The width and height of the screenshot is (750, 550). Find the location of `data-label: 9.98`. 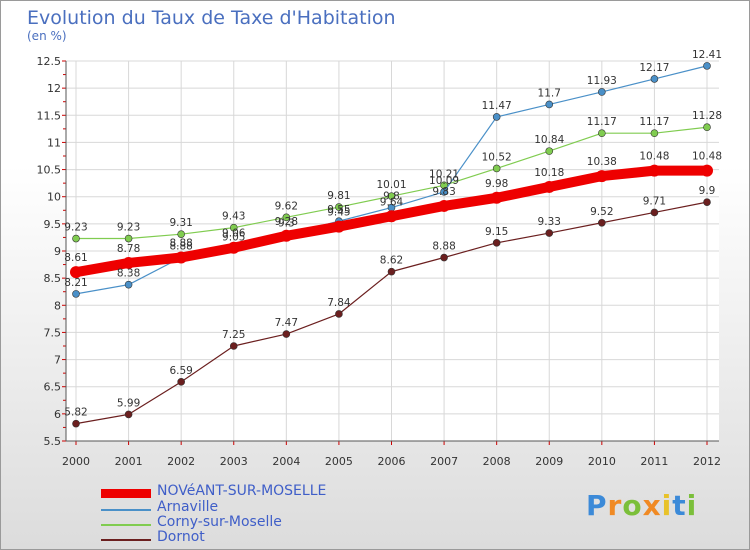

data-label: 9.98 is located at coordinates (496, 184).